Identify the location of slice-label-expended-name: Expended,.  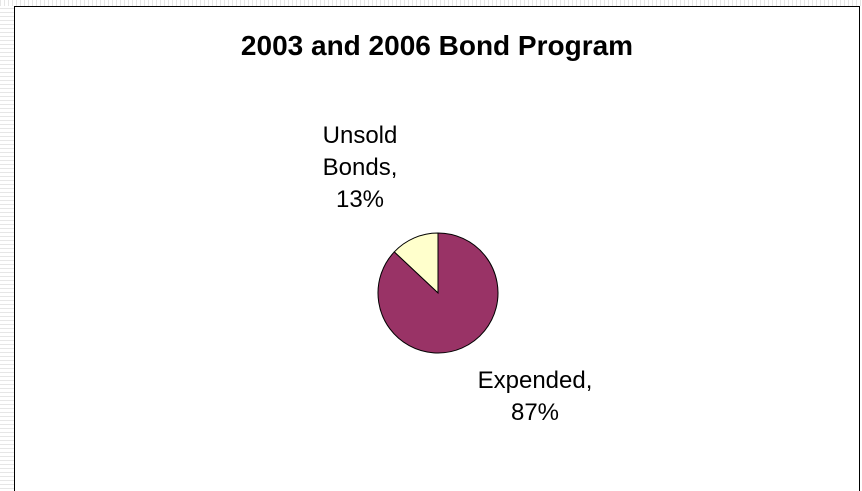
(535, 380).